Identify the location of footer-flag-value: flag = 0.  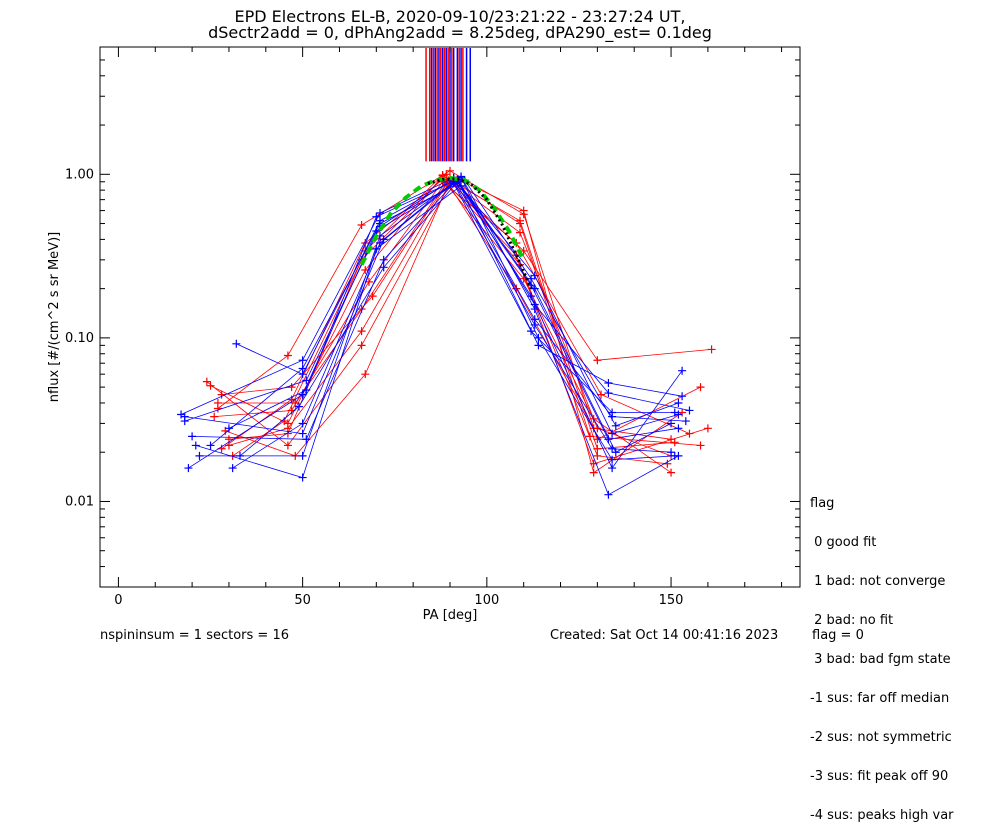
(838, 635).